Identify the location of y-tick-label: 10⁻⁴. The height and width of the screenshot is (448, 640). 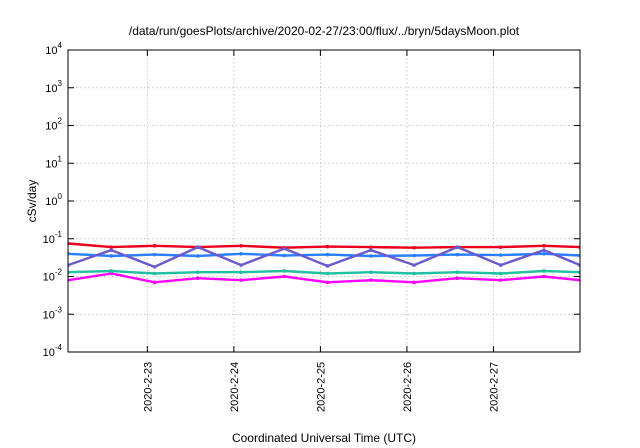
(53, 351).